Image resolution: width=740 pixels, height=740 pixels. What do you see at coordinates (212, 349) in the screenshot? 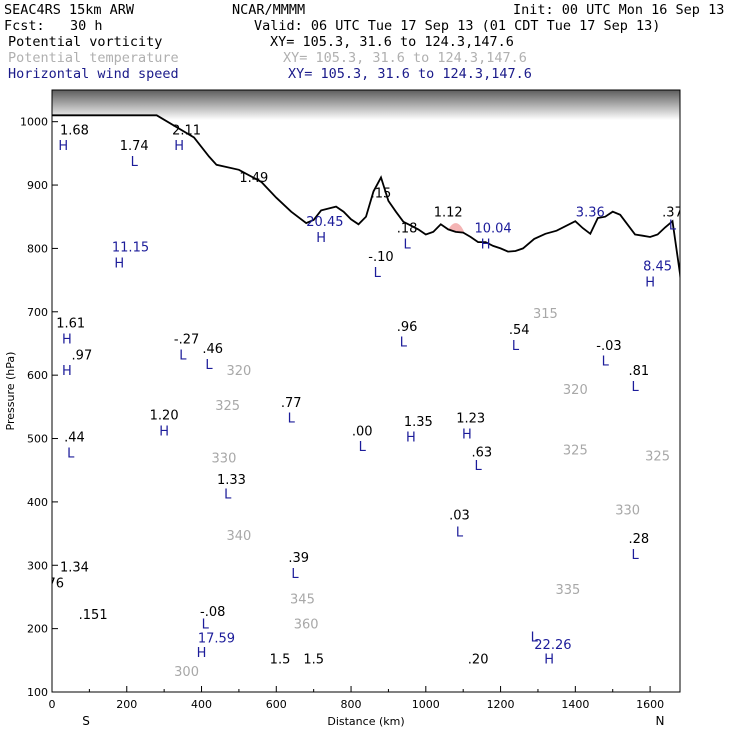
I see `contour-label: .46` at bounding box center [212, 349].